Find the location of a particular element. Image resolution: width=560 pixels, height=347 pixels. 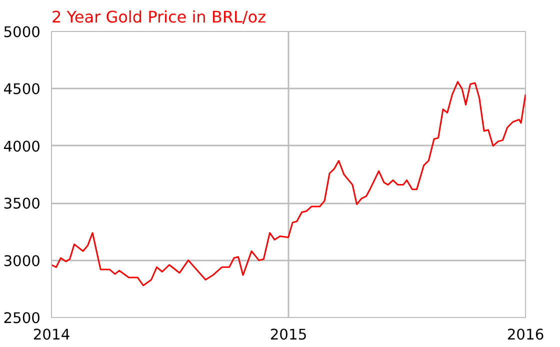

y-tick-label: 4500 is located at coordinates (22, 89).